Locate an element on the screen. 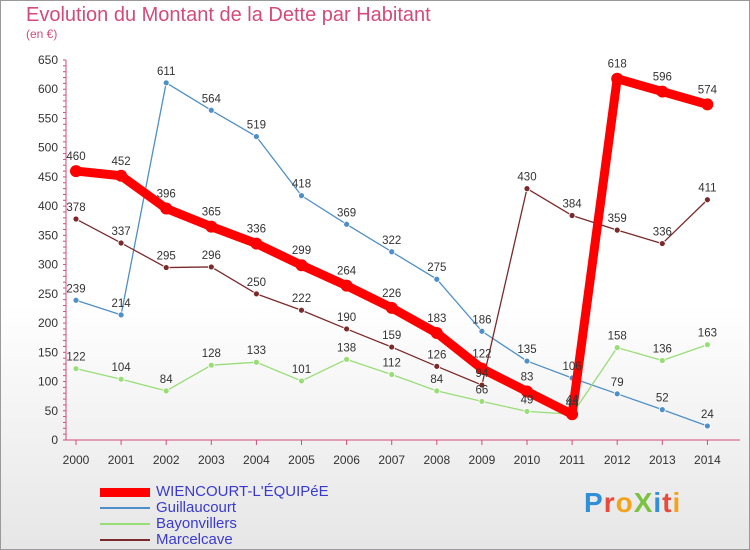 The width and height of the screenshot is (750, 550). data-label-guillaucourt: 239 is located at coordinates (75, 289).